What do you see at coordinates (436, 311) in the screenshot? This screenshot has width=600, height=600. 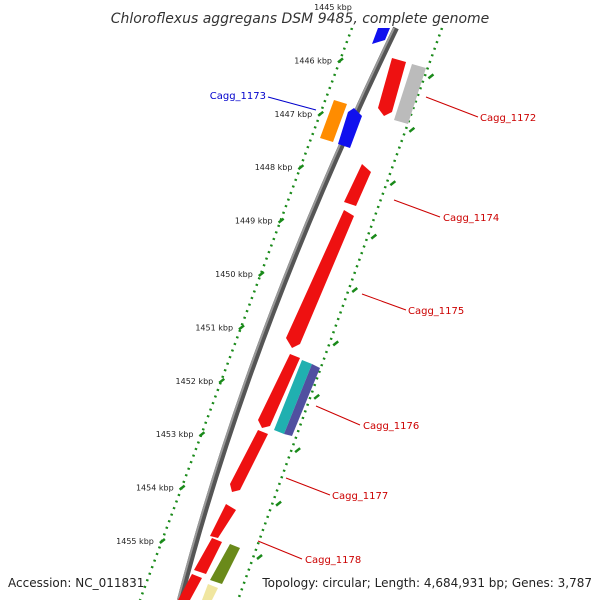 I see `gene-label-cagg-1175: Cagg_1175` at bounding box center [436, 311].